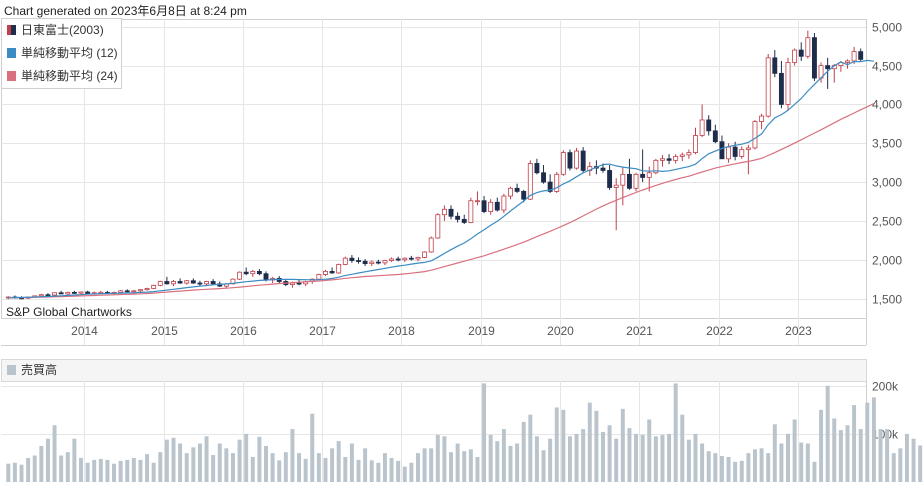 The image size is (924, 484). I want to click on volume-legend-label: 売買高, so click(39, 369).